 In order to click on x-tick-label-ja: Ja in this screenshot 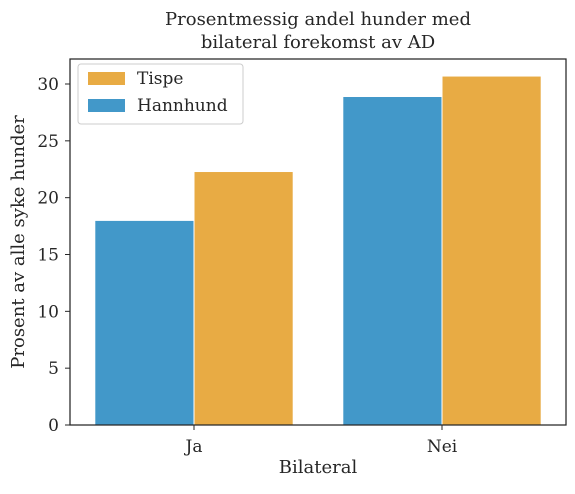, I will do `click(193, 447)`.